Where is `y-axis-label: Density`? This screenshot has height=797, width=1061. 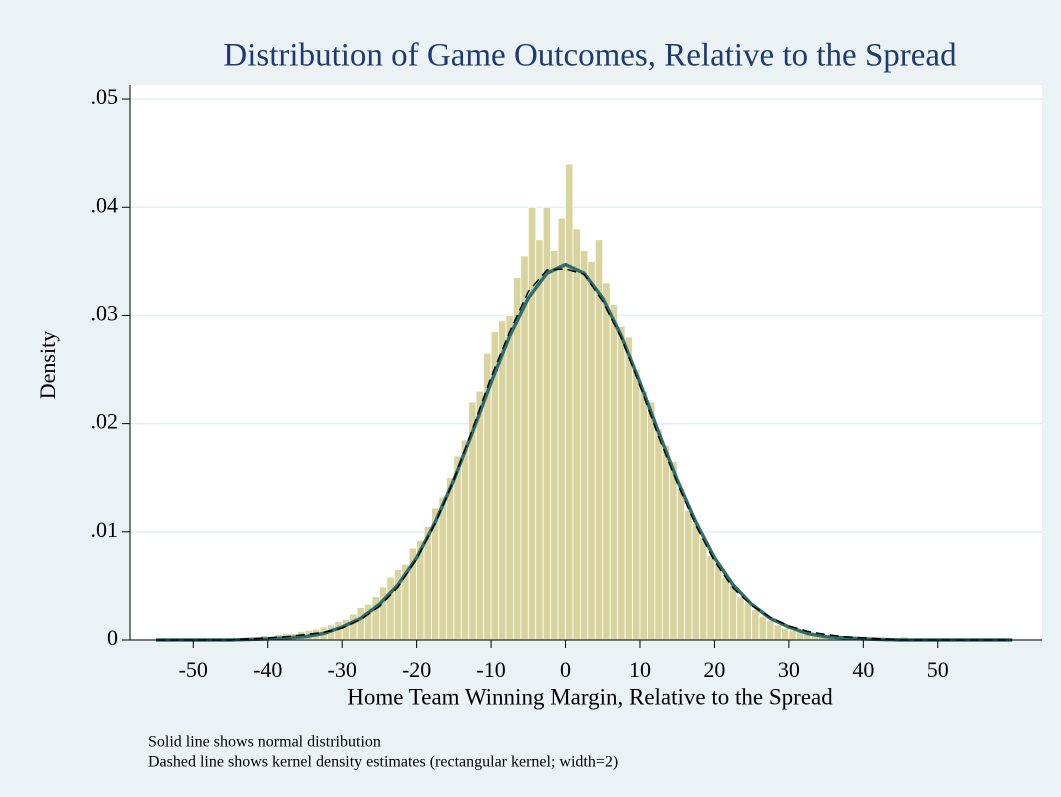 y-axis-label: Density is located at coordinates (47, 365).